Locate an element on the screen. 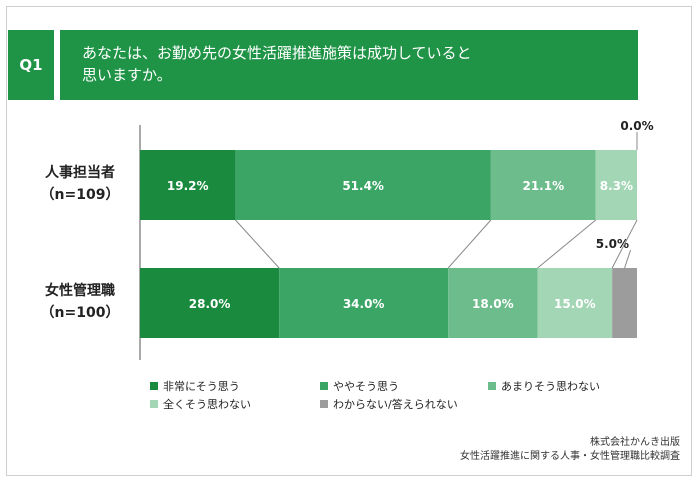  row-label-hr-n: （n=109） is located at coordinates (80, 195).